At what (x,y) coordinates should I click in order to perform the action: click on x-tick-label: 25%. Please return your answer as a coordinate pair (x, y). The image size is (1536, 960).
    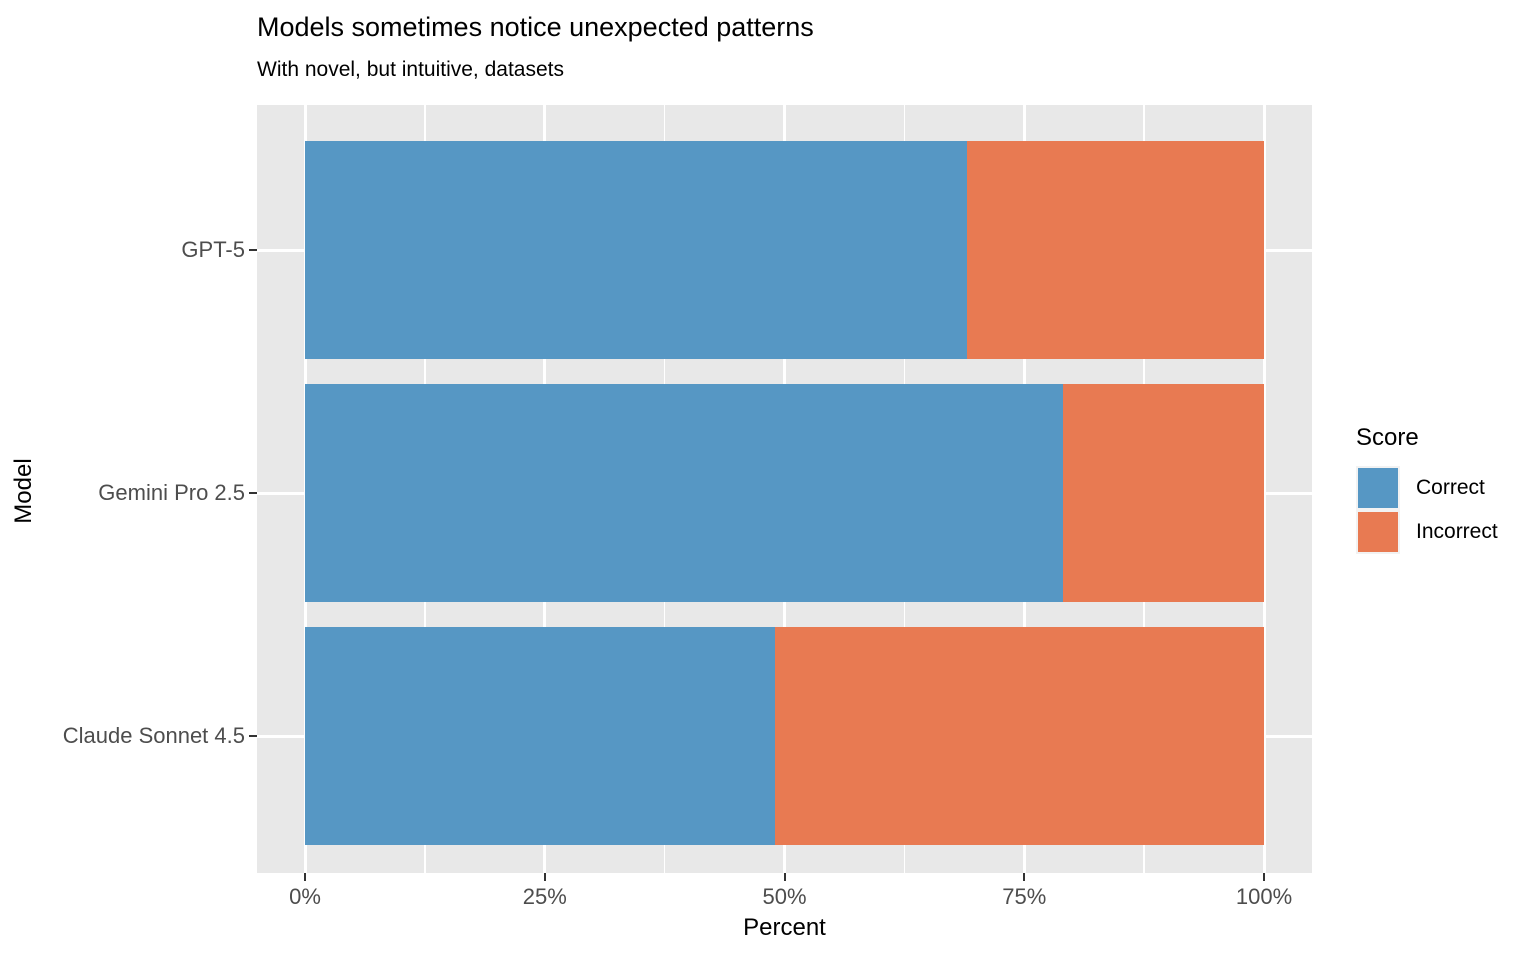
    Looking at the image, I should click on (544, 896).